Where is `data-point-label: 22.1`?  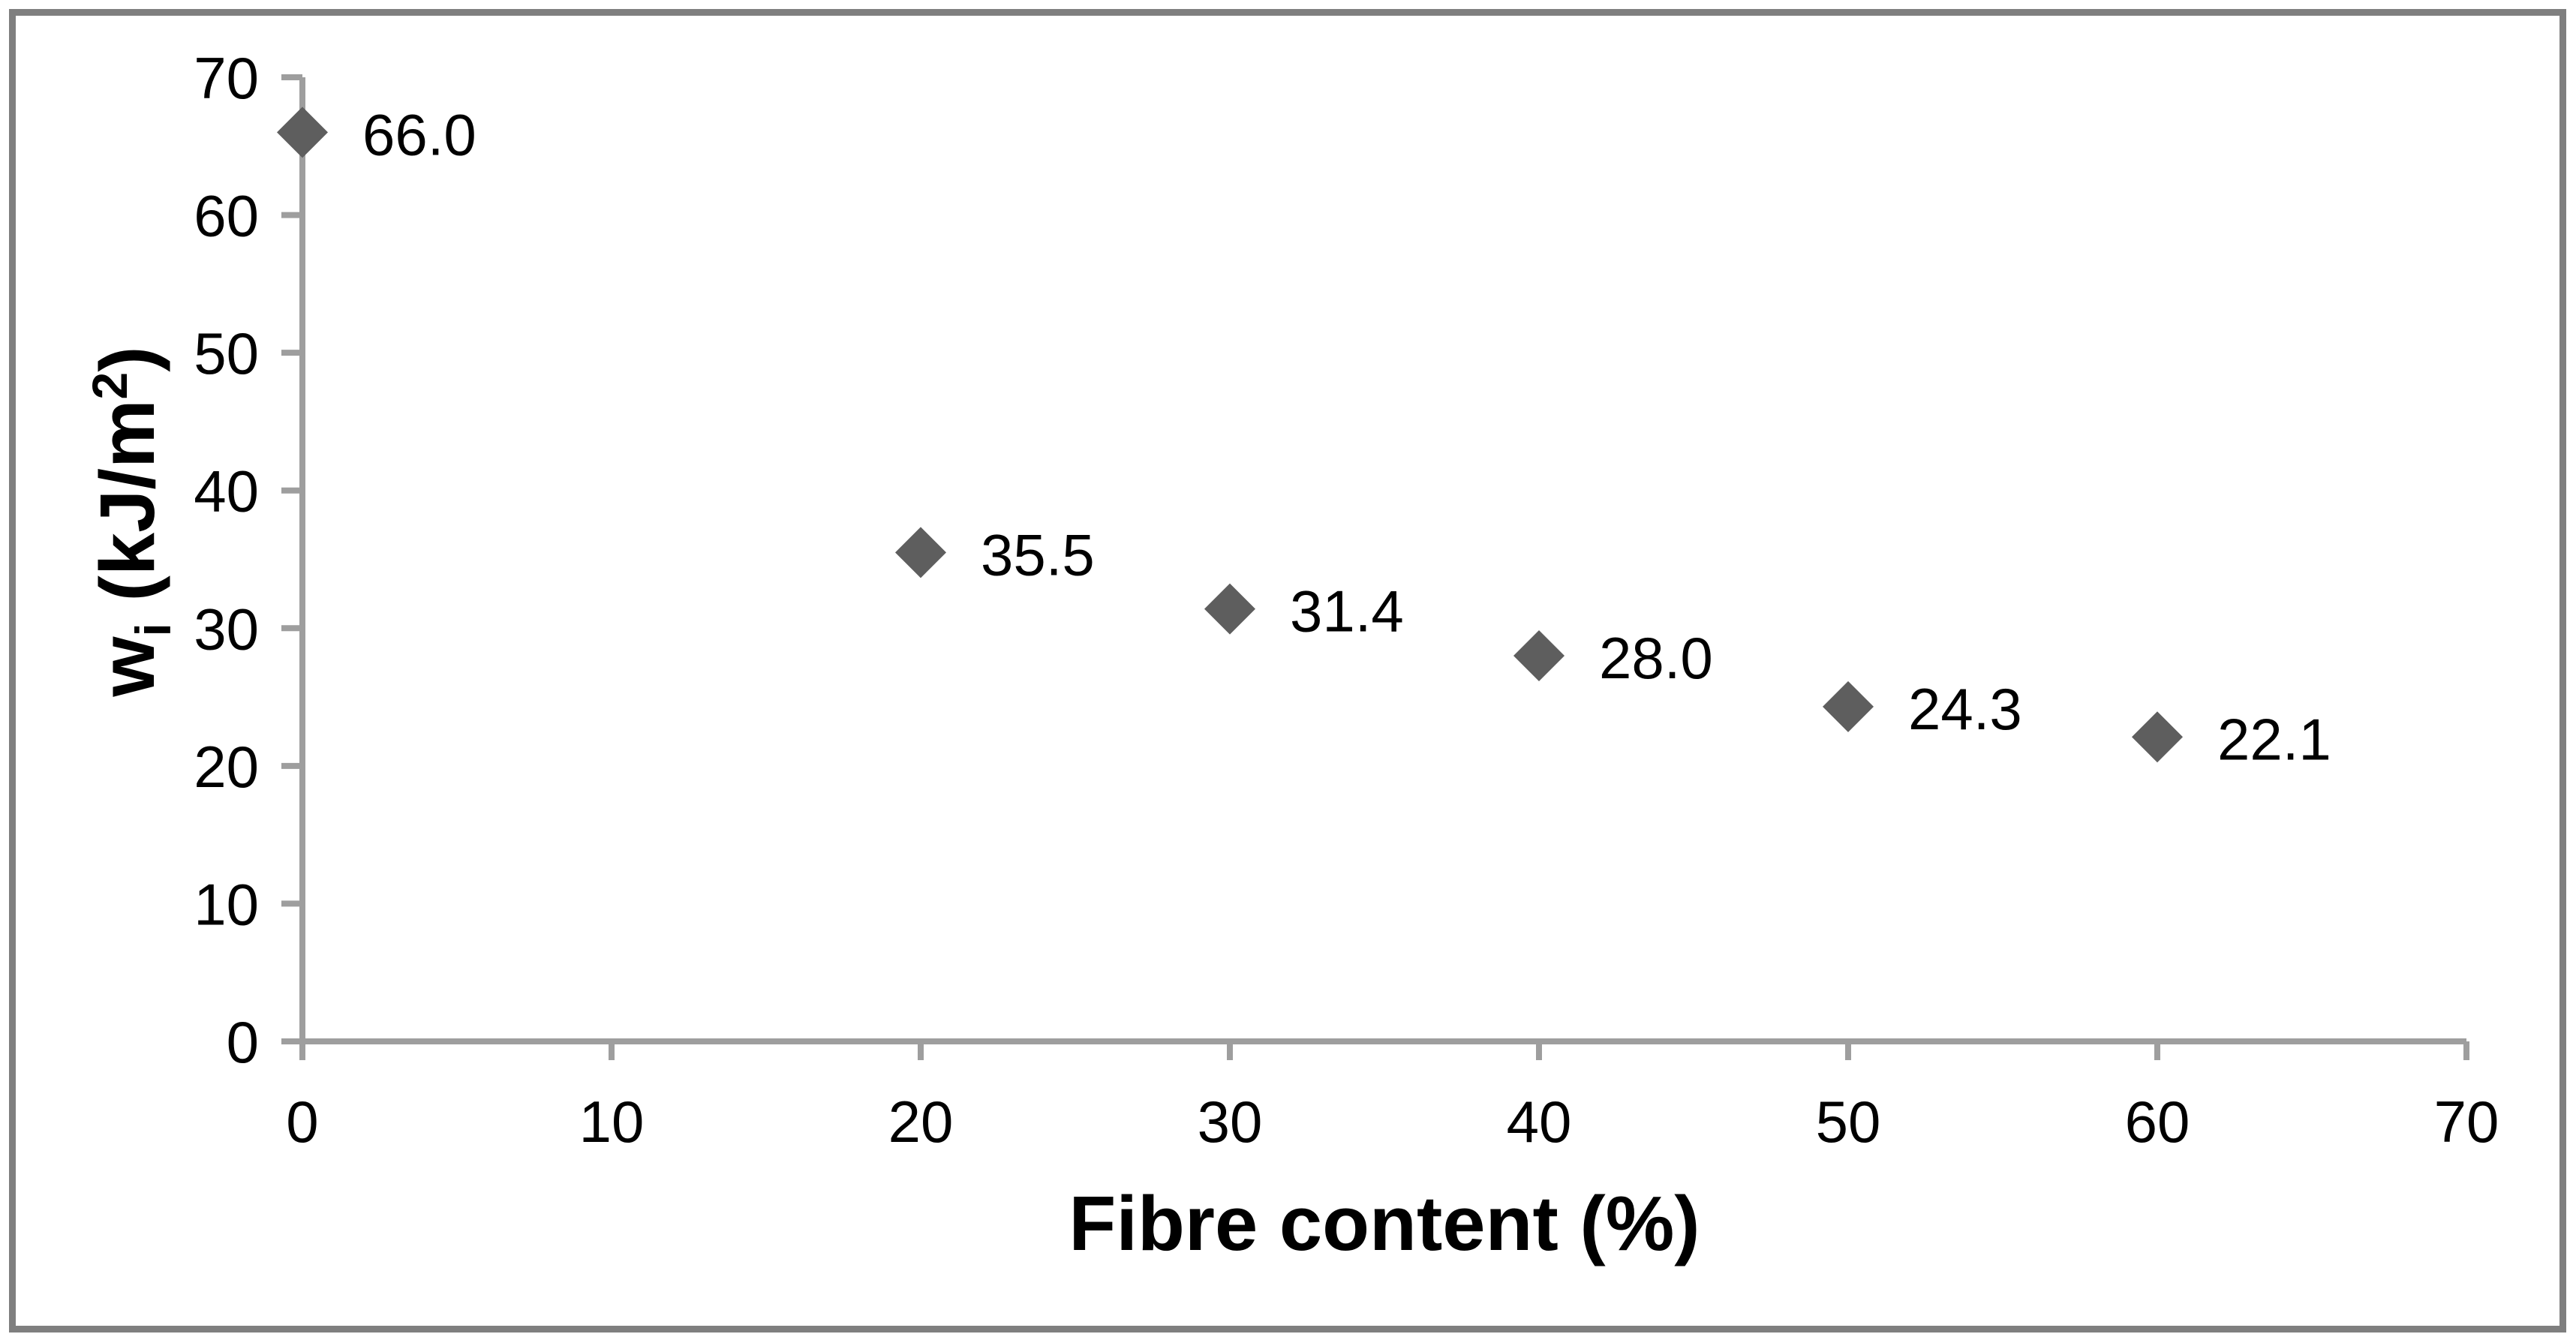
data-point-label: 22.1 is located at coordinates (2274, 739).